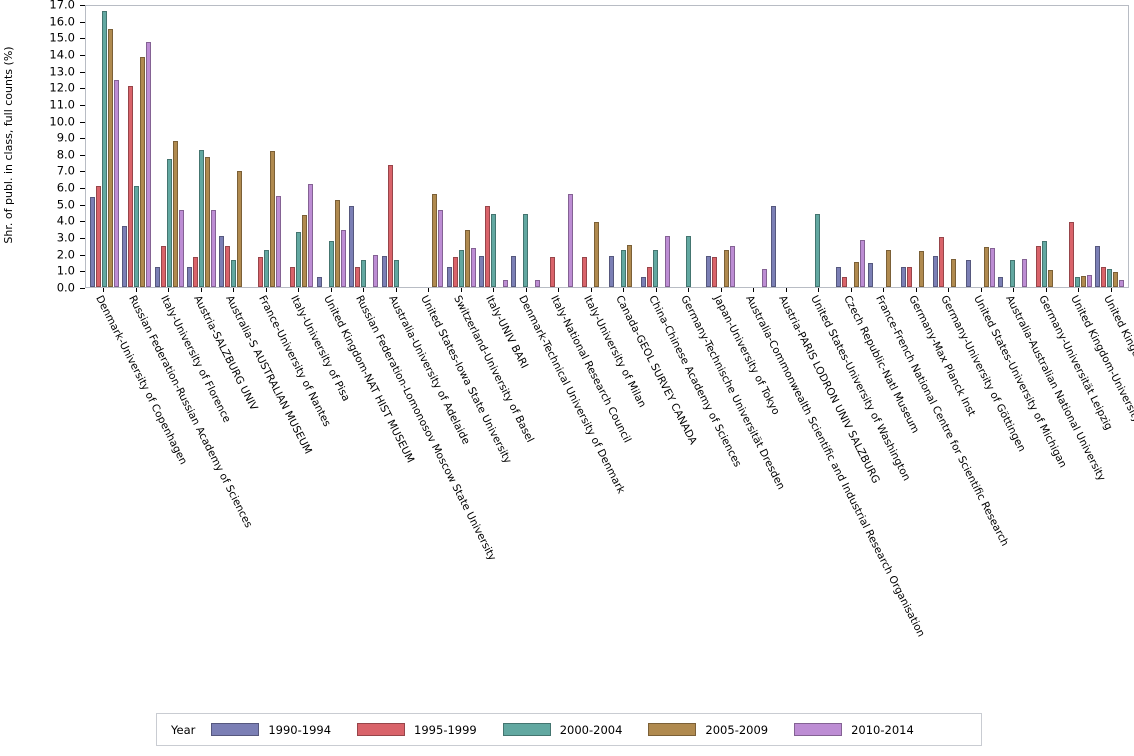 Image resolution: width=1134 pixels, height=756 pixels. Describe the element at coordinates (271, 730) in the screenshot. I see `legend-item: 1990-1994` at that location.